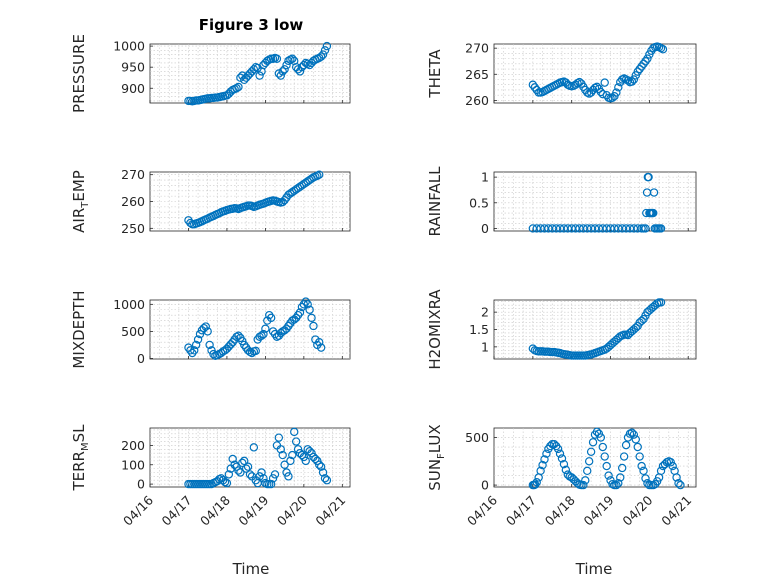 Image resolution: width=778 pixels, height=583 pixels. What do you see at coordinates (251, 25) in the screenshot?
I see `figure-title: Figure 3 low` at bounding box center [251, 25].